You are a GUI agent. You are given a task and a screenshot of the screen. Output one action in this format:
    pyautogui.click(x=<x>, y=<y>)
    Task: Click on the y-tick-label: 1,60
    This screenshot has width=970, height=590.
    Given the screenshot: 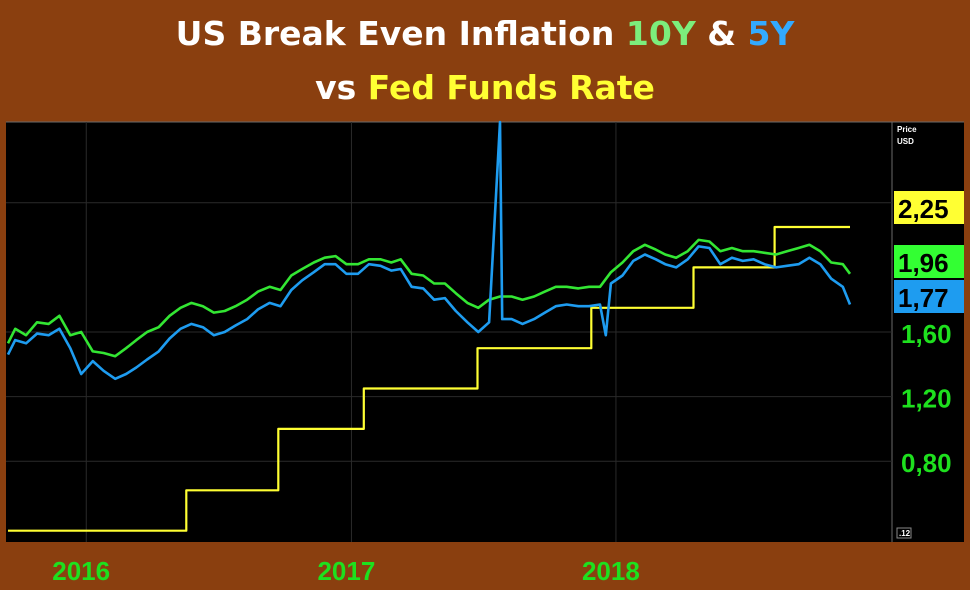 What is the action you would take?
    pyautogui.click(x=926, y=334)
    